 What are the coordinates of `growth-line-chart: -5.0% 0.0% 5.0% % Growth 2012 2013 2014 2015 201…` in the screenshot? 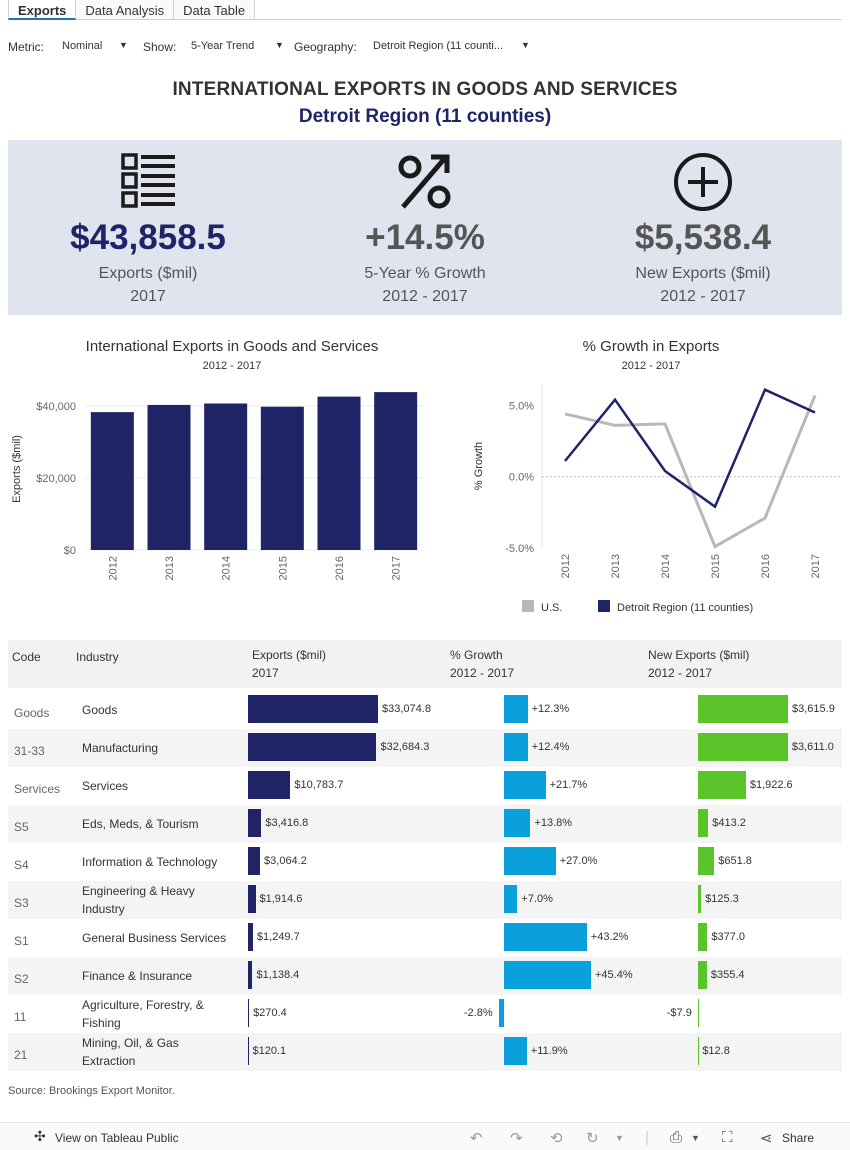 It's located at (657, 499).